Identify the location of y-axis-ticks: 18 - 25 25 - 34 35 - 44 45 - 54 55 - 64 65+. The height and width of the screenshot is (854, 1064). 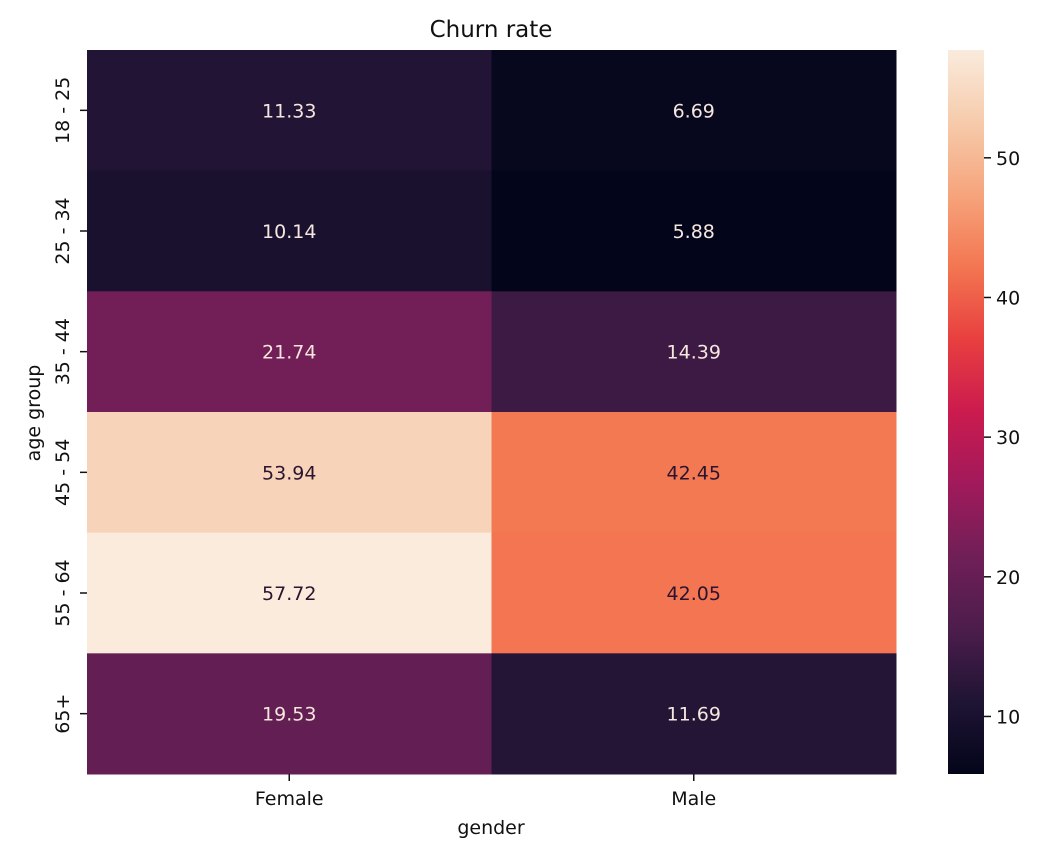
(69, 405).